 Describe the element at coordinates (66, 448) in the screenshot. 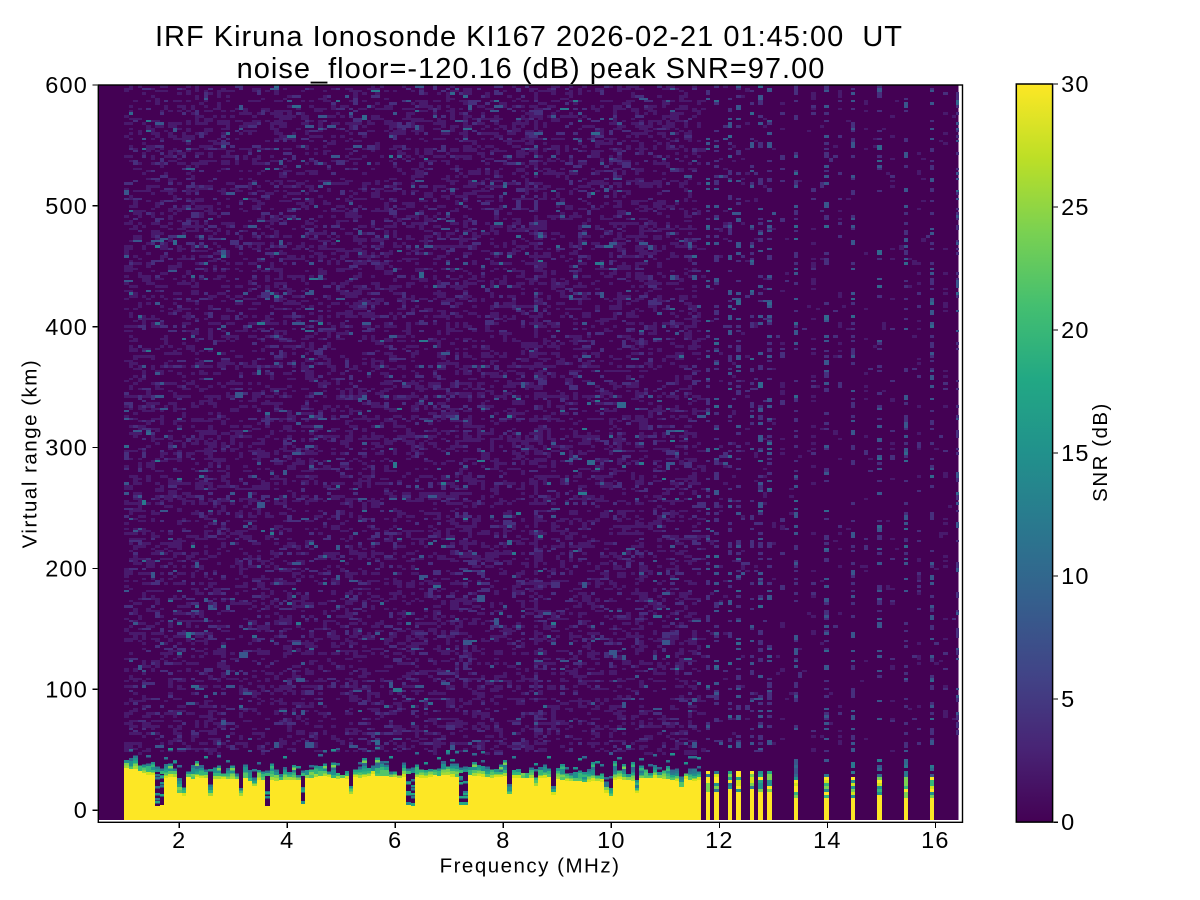

I see `svg-text: 300` at that location.